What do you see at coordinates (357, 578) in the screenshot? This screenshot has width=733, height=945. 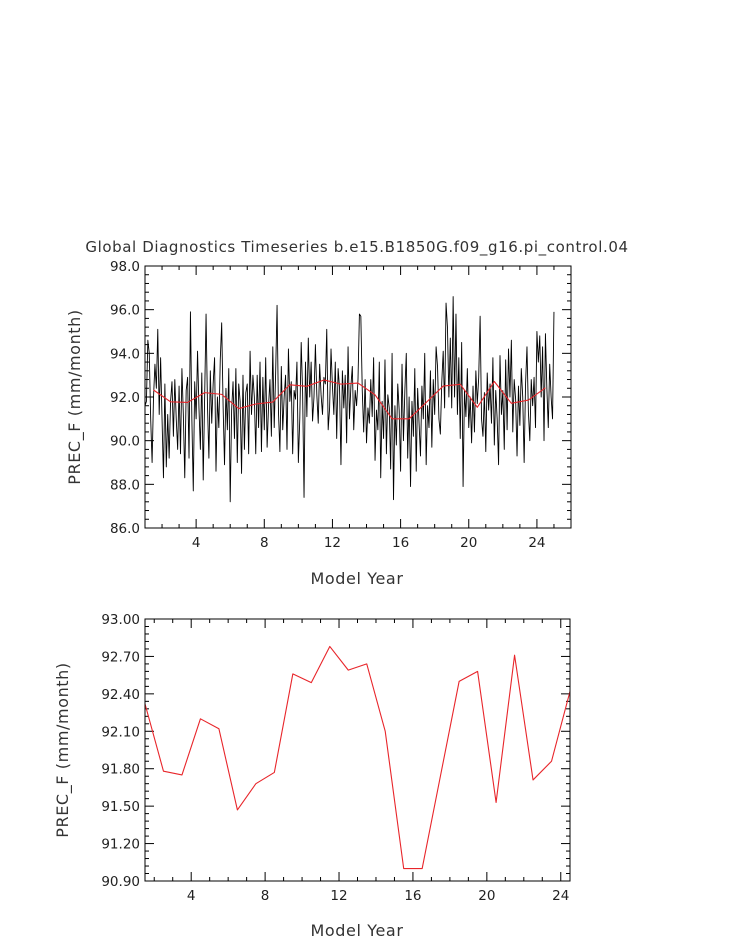 I see `top-x-axis-label: Model Year` at bounding box center [357, 578].